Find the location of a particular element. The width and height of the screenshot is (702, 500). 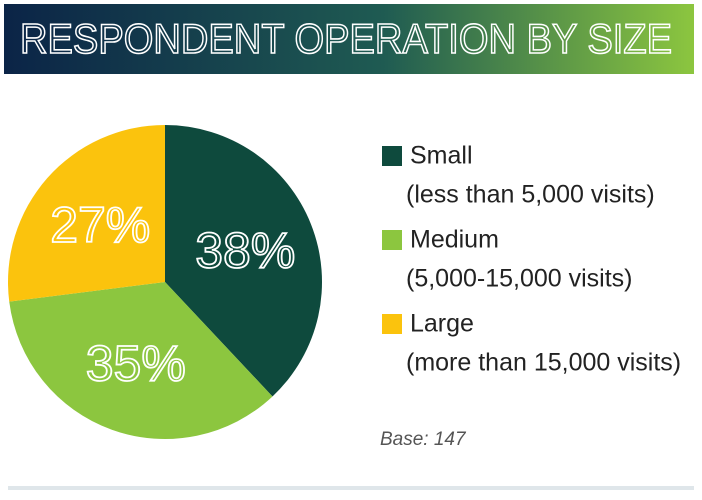

legend-label: Large is located at coordinates (442, 324).